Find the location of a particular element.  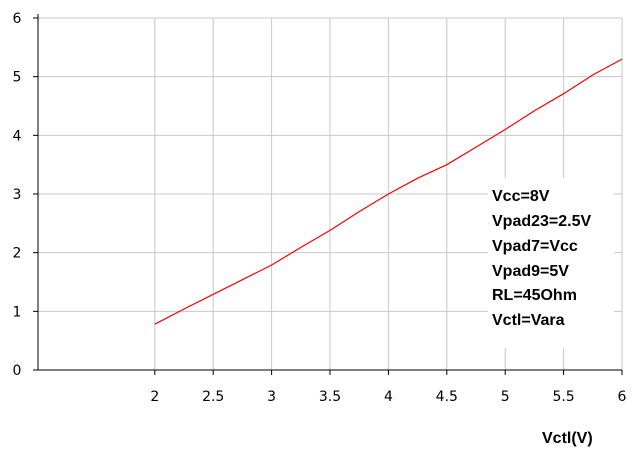

x-tick-label-1: 2.5 is located at coordinates (213, 397).